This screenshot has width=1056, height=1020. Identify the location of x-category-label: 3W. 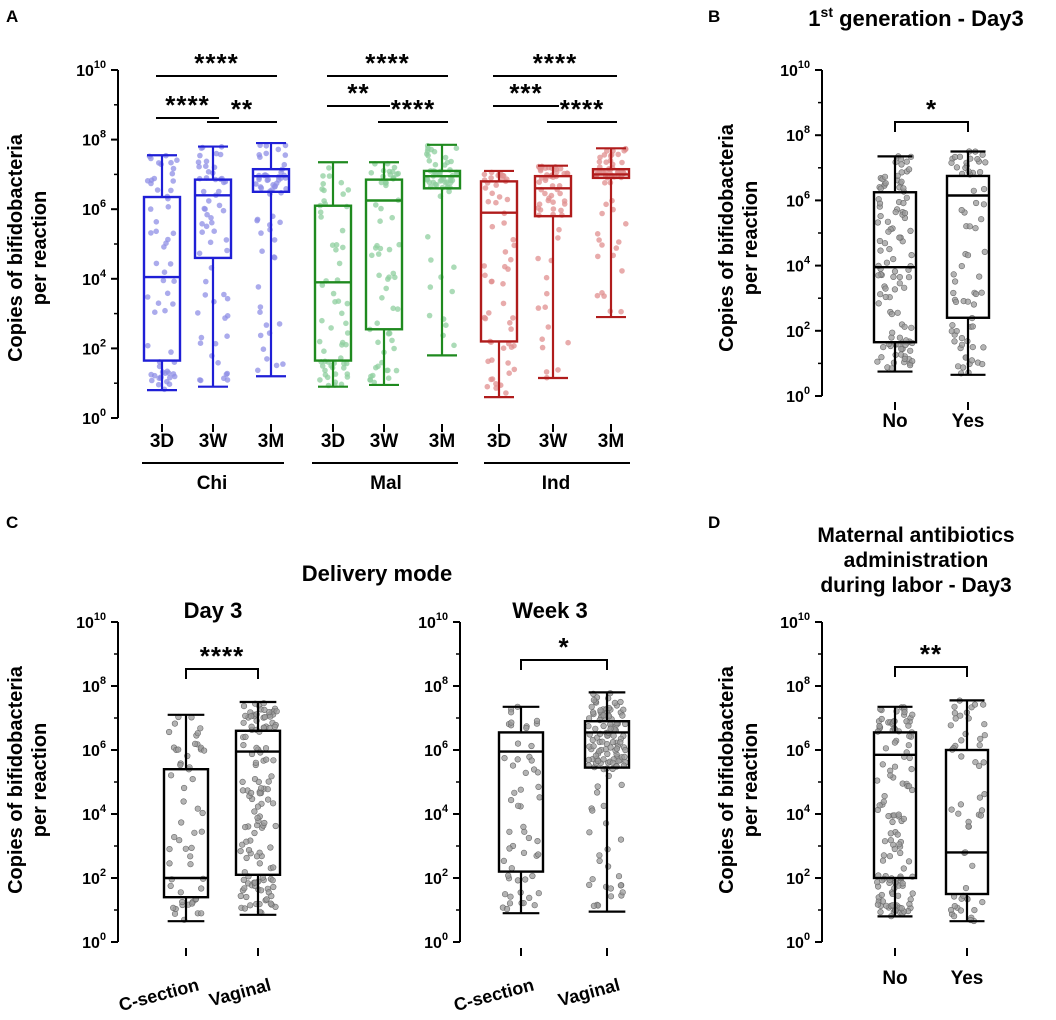
(553, 441).